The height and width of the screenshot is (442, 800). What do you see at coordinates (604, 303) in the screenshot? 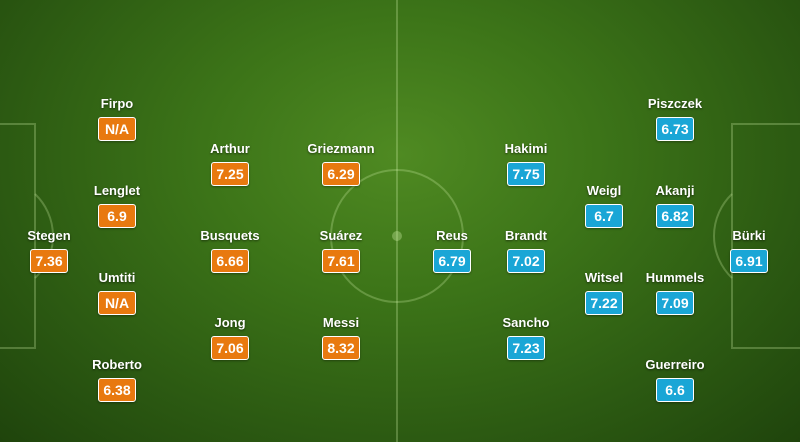
I see `rating-badge: 7.22` at bounding box center [604, 303].